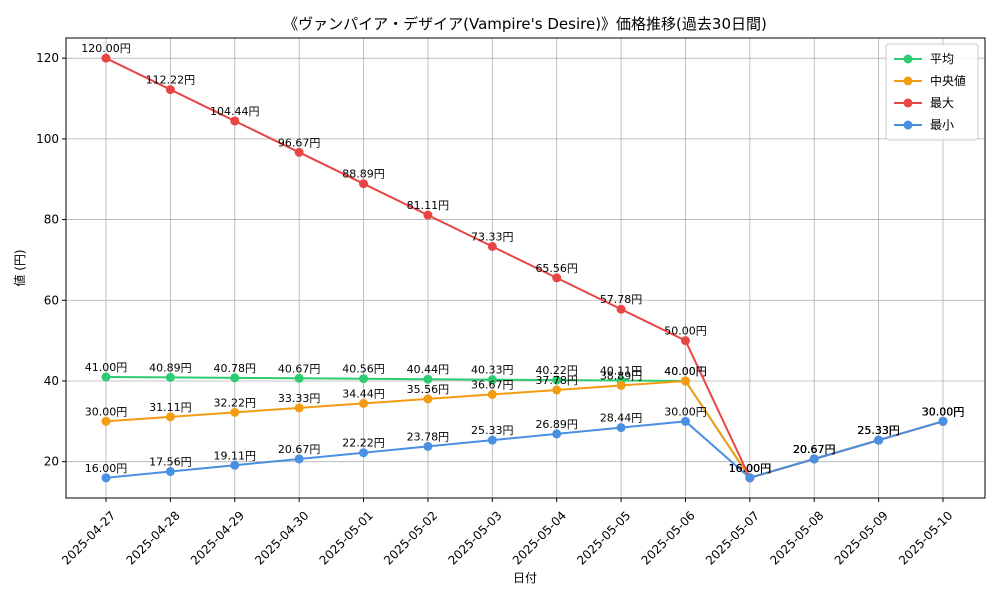 Image resolution: width=1000 pixels, height=600 pixels. Describe the element at coordinates (539, 537) in the screenshot. I see `x-tick-label: 2025-05-04` at that location.